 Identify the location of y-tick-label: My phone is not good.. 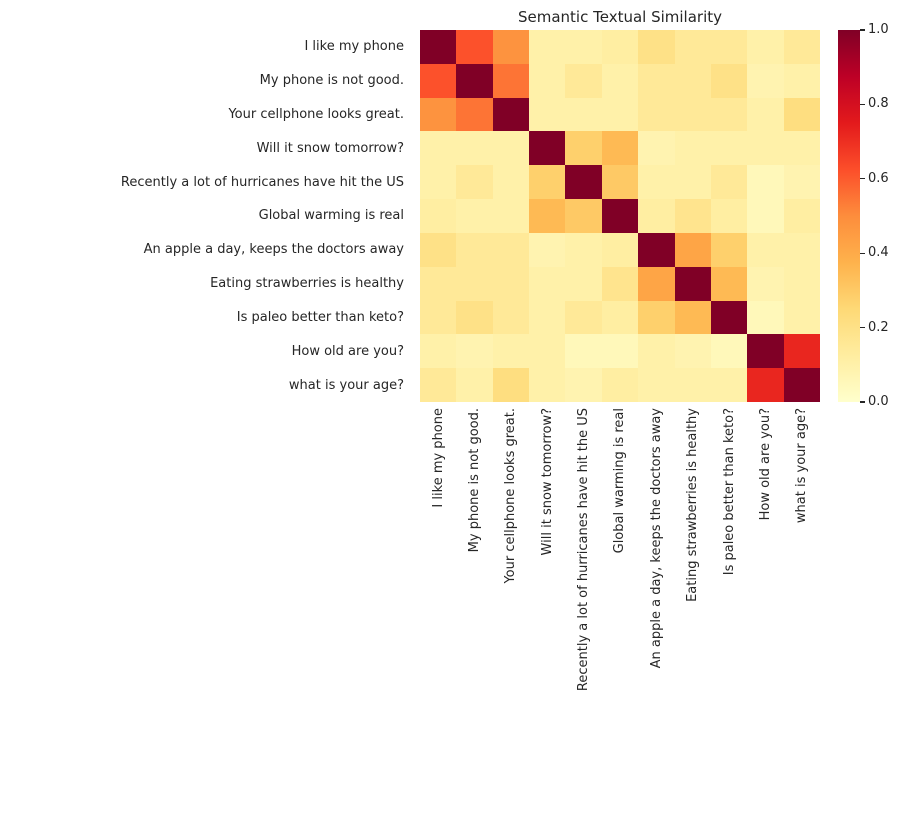
(331, 81).